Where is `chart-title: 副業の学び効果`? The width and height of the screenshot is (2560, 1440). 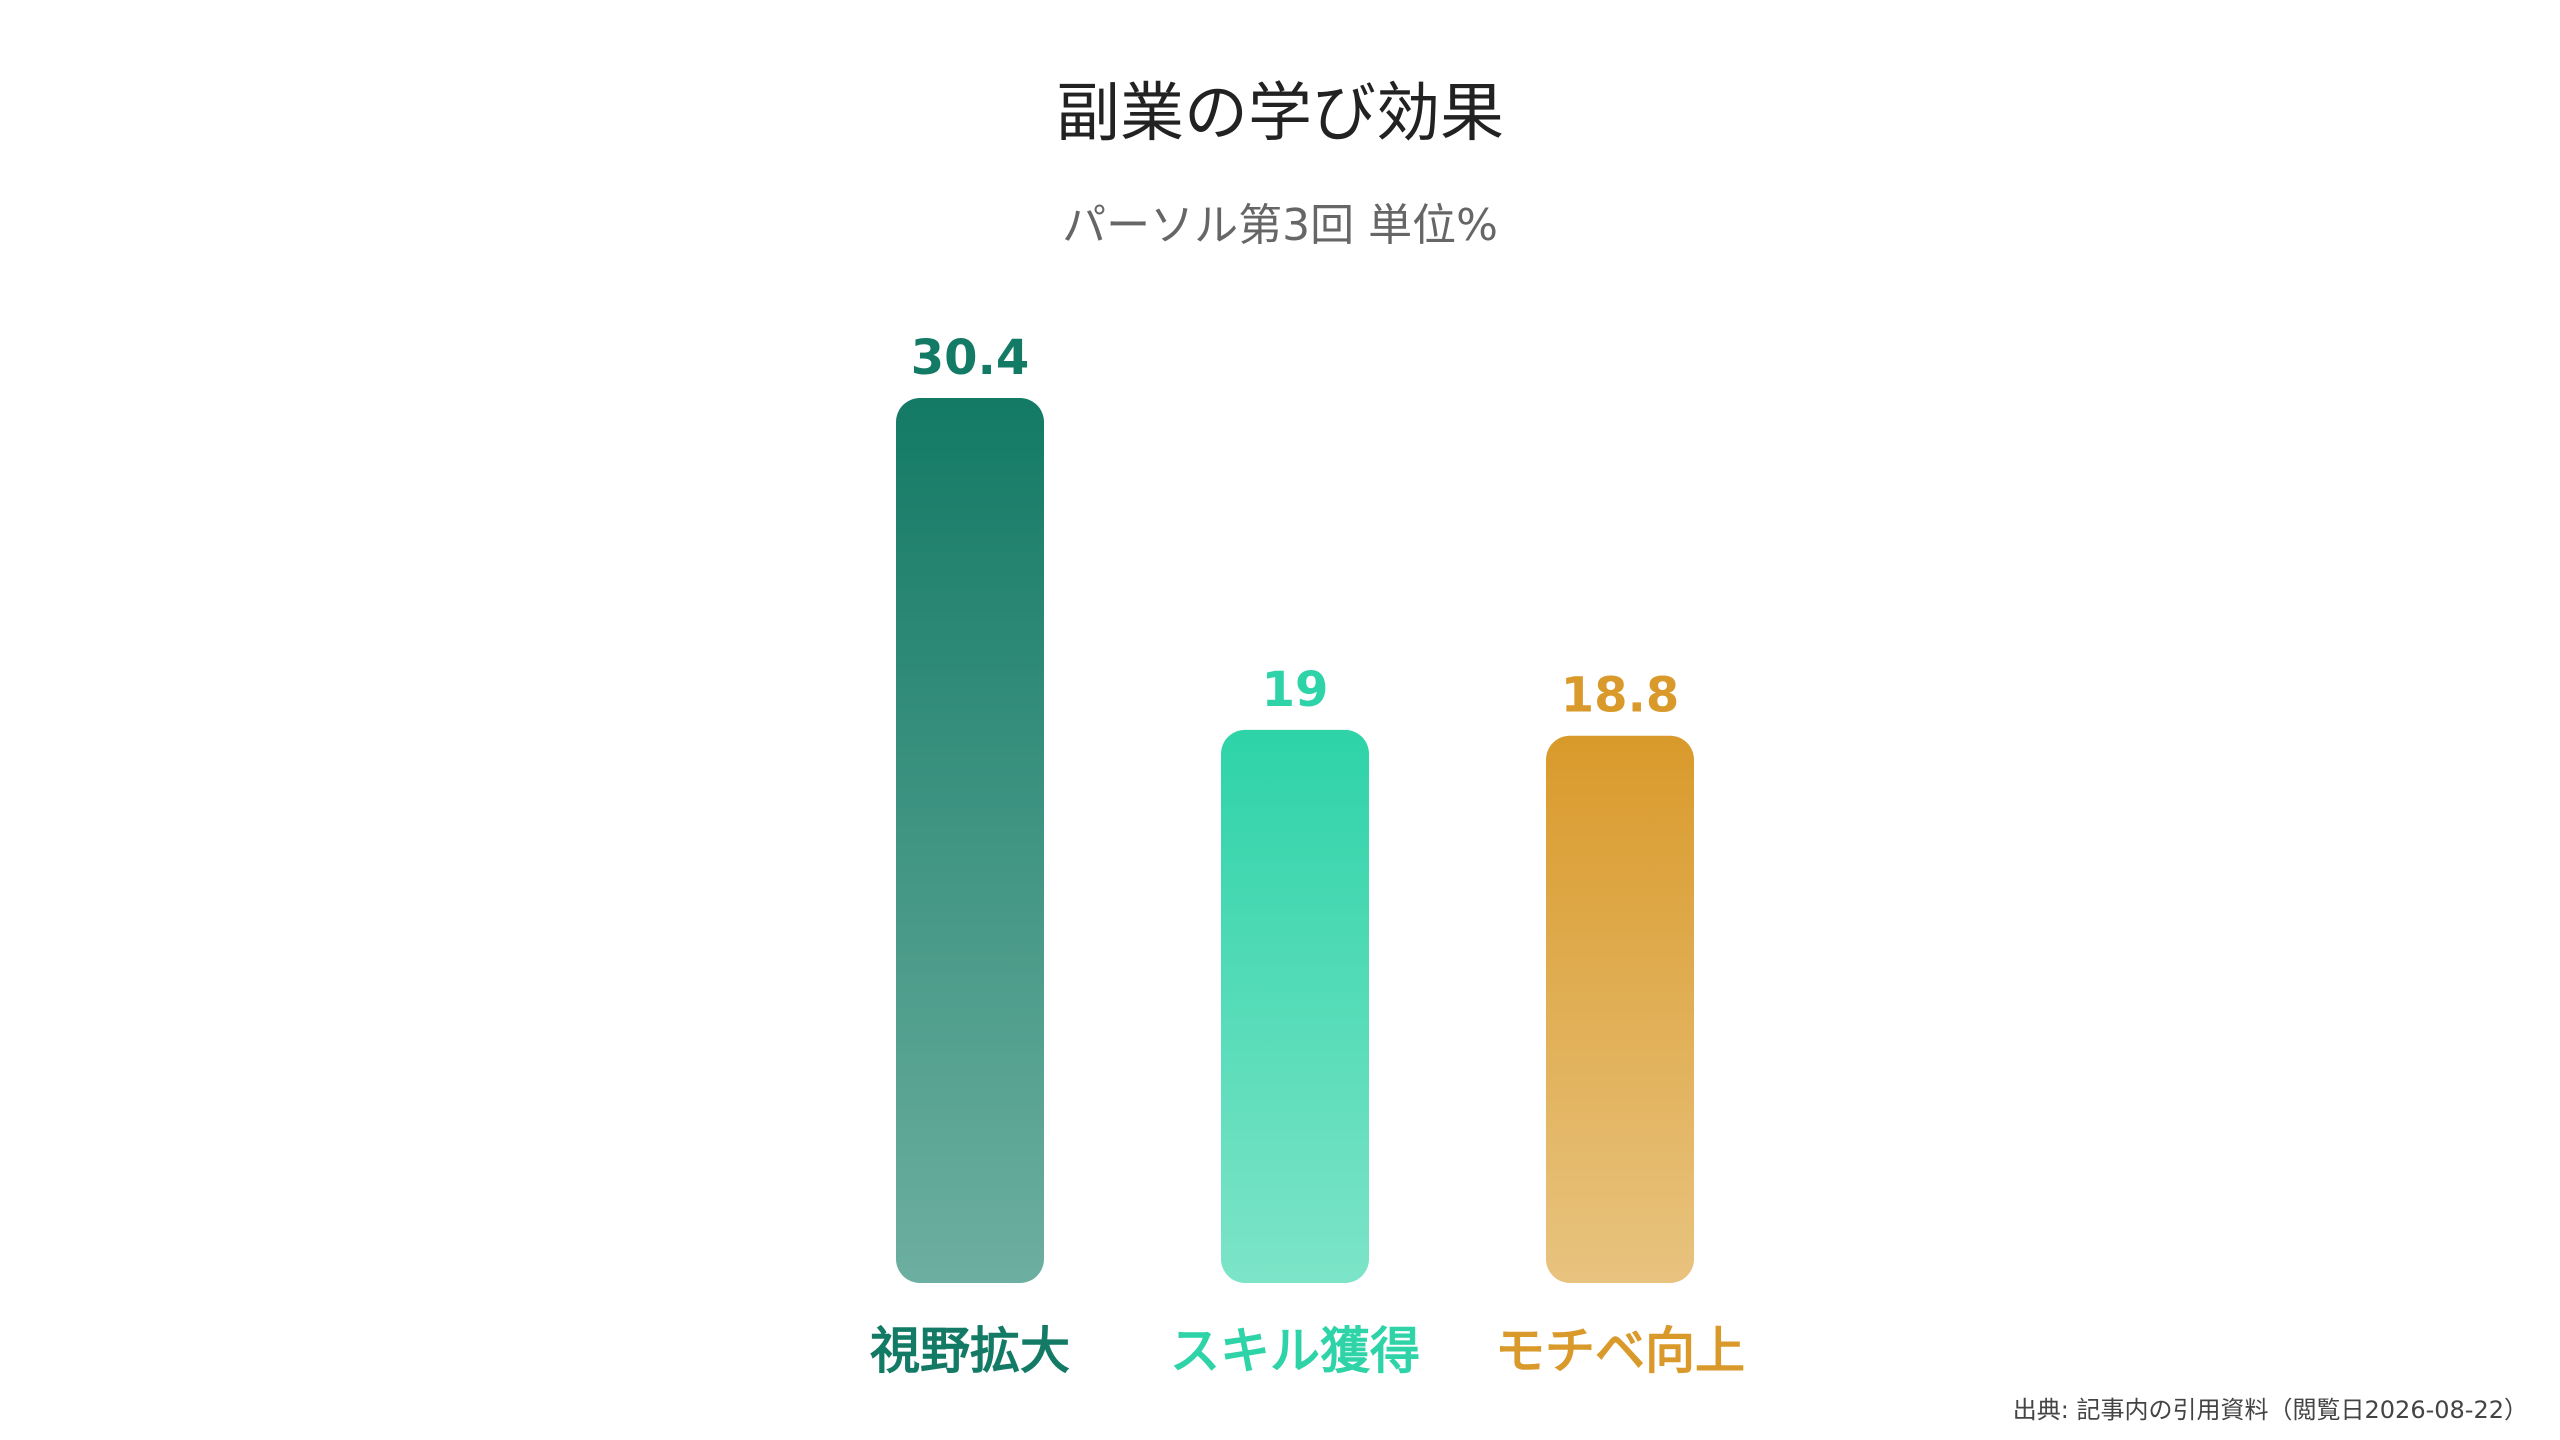
chart-title: 副業の学び効果 is located at coordinates (1280, 114).